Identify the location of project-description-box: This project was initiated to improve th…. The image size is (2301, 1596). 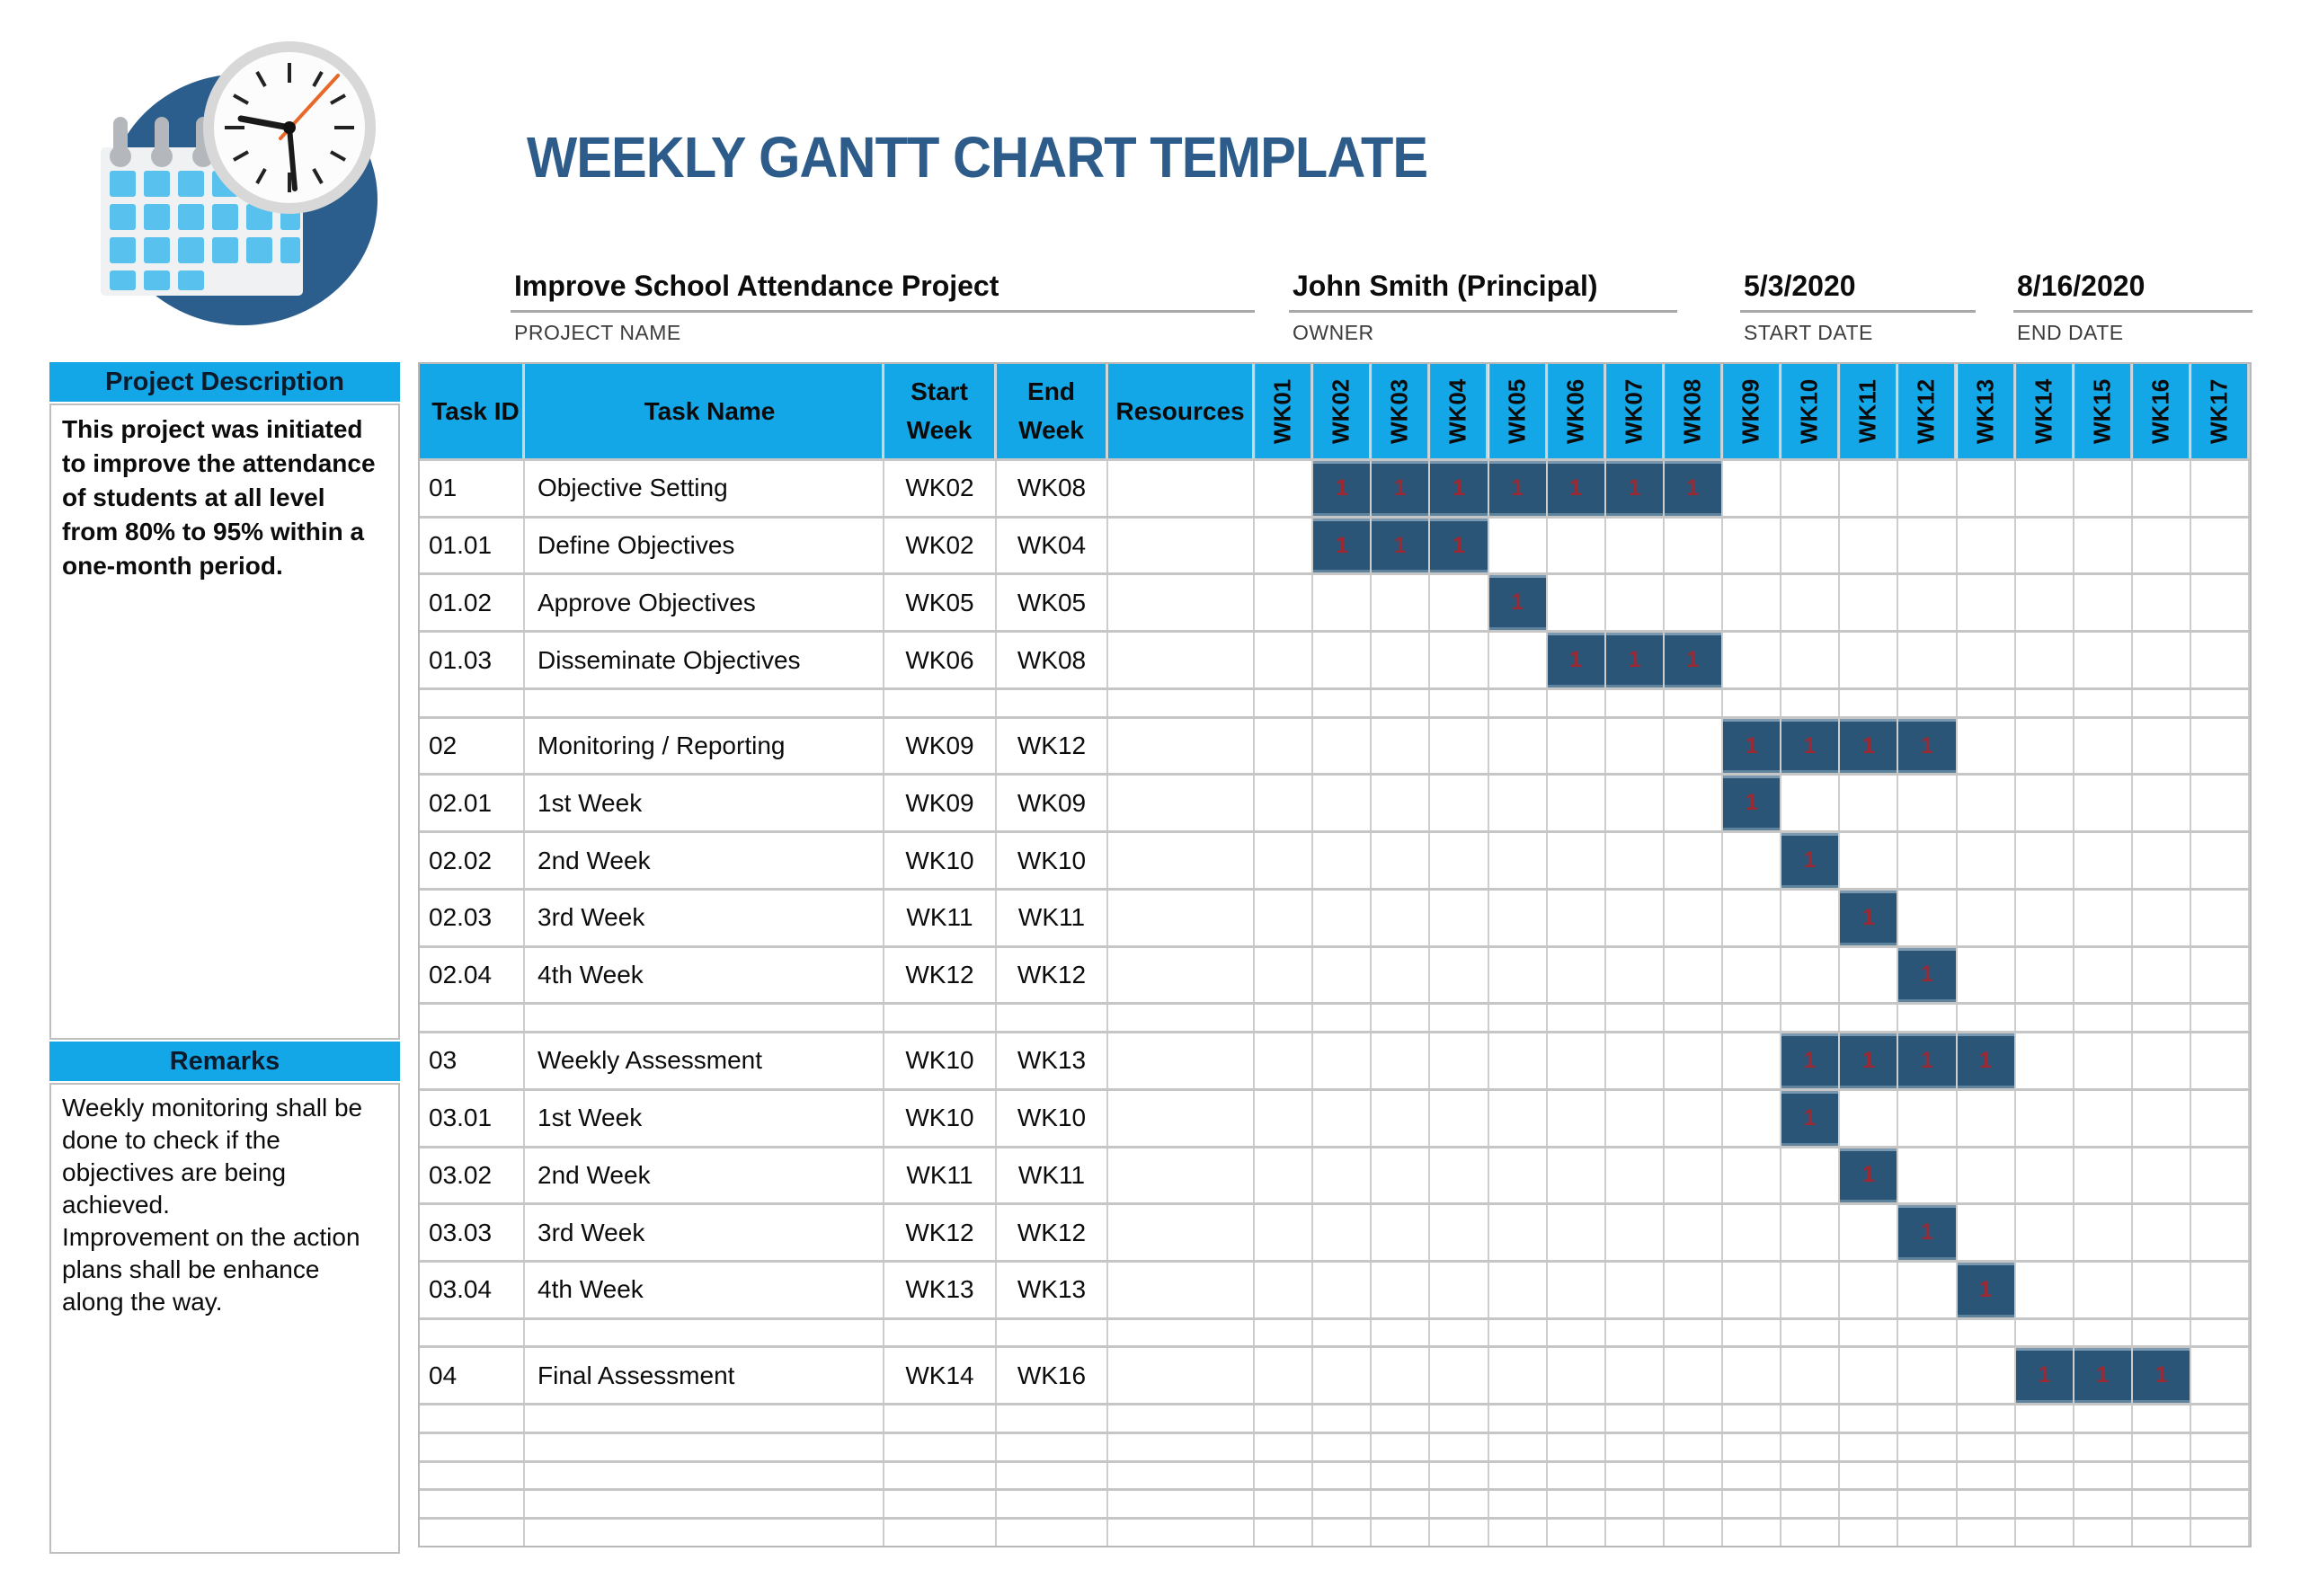
(224, 721).